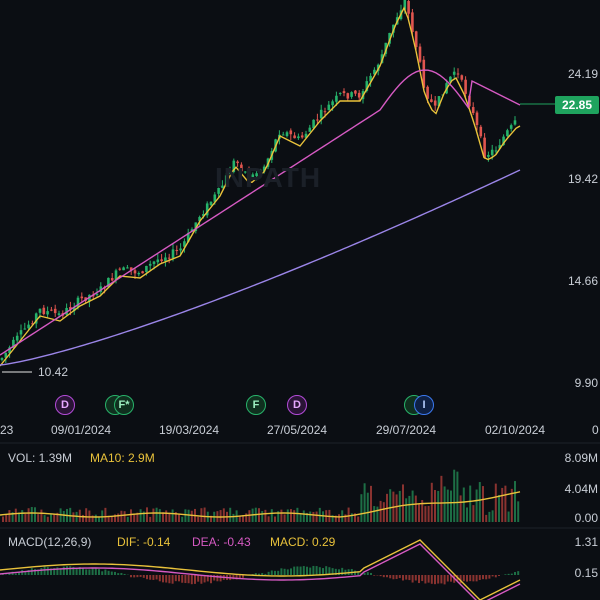 The height and width of the screenshot is (600, 600). I want to click on volume-axis-label: 4.04M, so click(581, 489).